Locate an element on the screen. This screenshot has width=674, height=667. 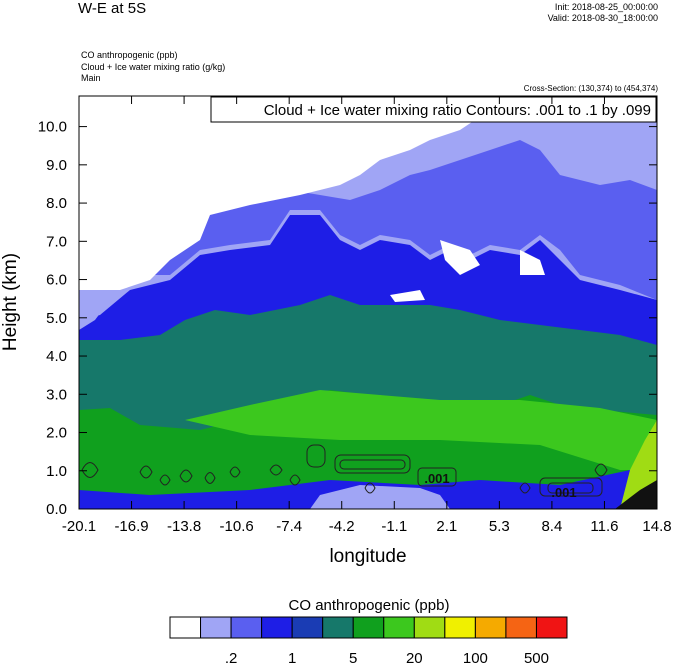
field-white-patch is located at coordinates (460, 257).